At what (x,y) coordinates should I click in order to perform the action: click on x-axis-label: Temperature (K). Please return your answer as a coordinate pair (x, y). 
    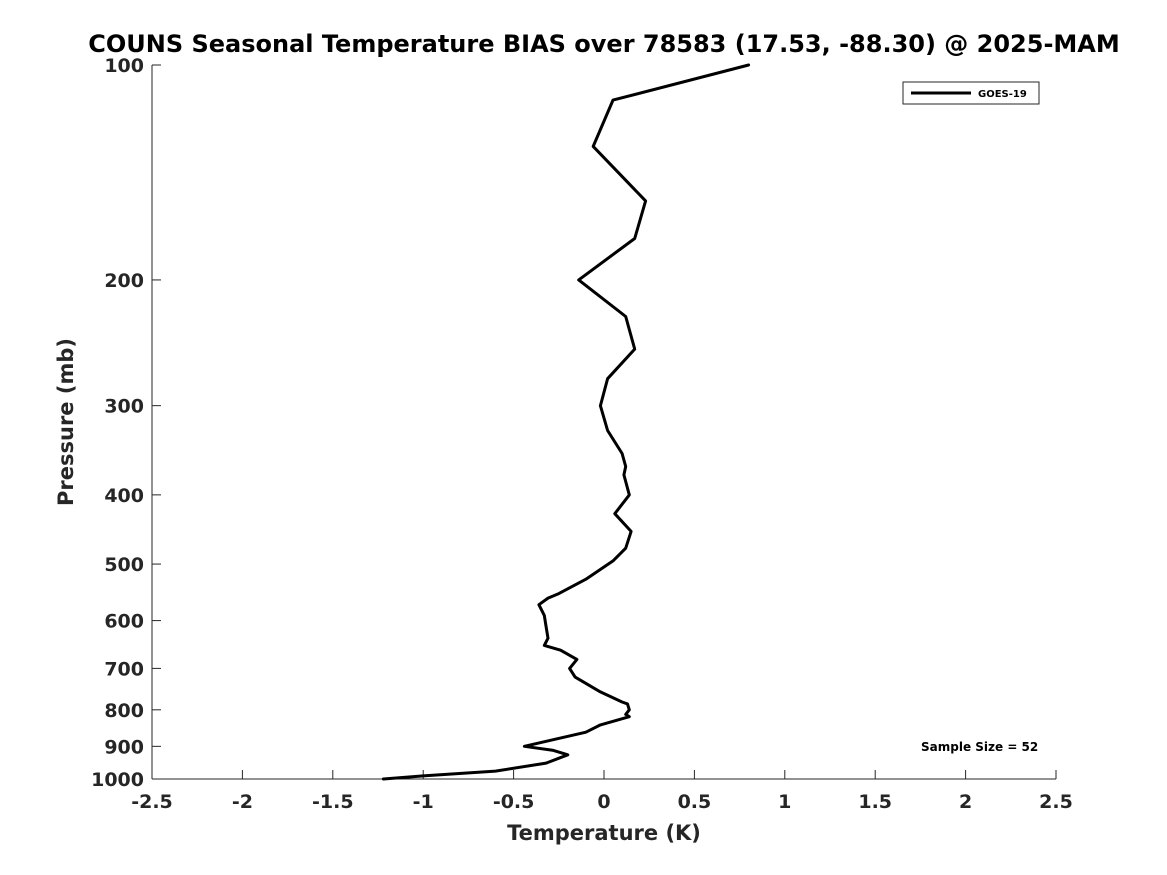
    Looking at the image, I should click on (604, 833).